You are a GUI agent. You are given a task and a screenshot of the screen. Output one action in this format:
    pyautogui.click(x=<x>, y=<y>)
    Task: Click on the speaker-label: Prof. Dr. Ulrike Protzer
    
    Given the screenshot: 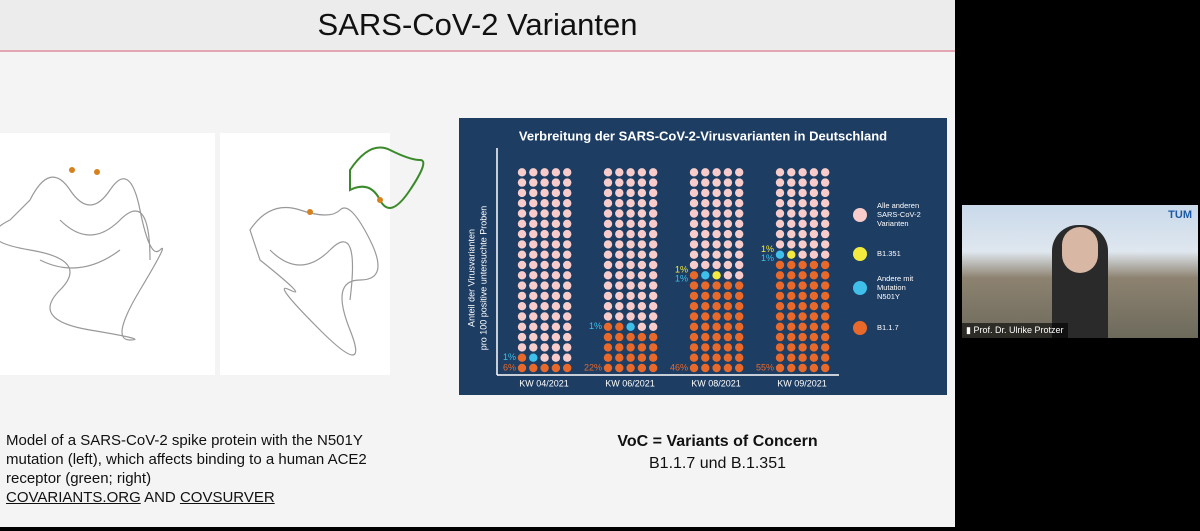 What is the action you would take?
    pyautogui.click(x=1018, y=330)
    